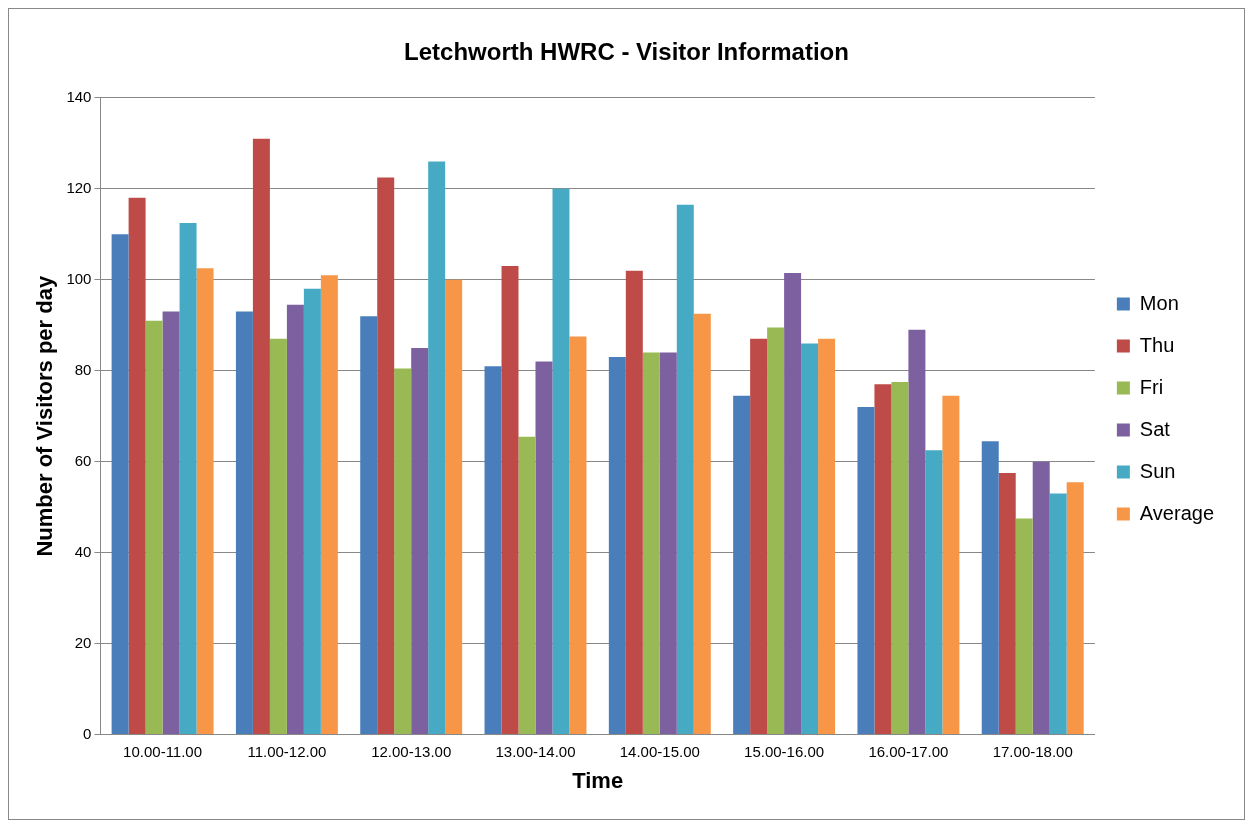  I want to click on y-tick-label: 0, so click(87, 733).